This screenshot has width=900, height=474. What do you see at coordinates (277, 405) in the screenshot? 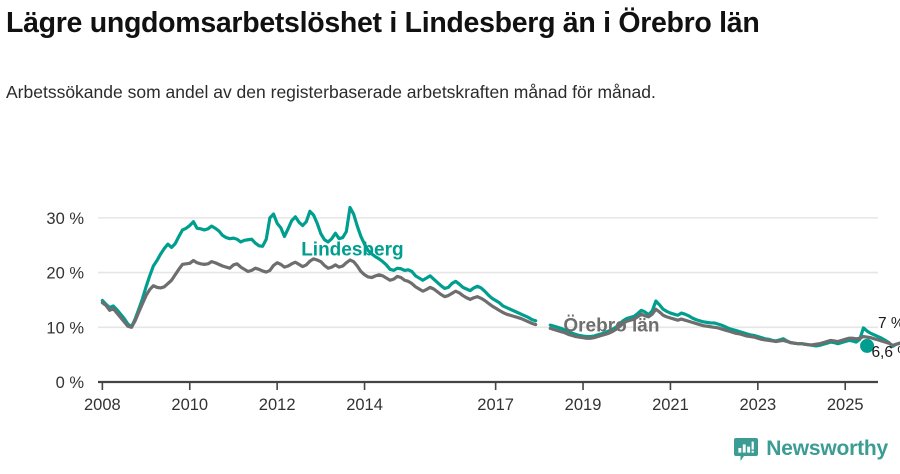
I see `x-axis-tick-label: 2012` at bounding box center [277, 405].